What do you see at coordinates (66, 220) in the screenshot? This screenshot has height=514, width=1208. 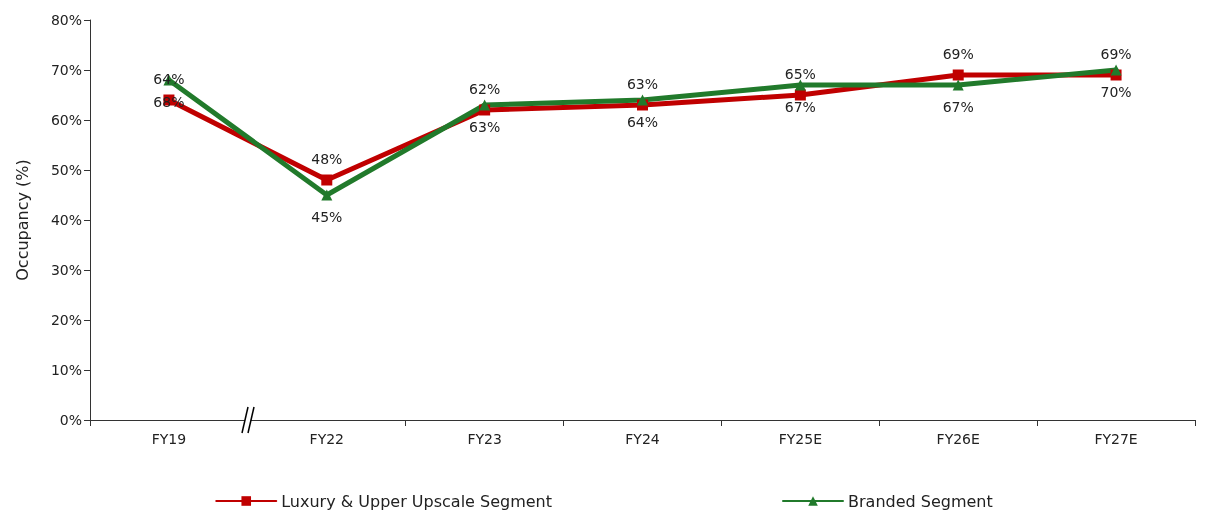 I see `y-tick-label: 40%` at bounding box center [66, 220].